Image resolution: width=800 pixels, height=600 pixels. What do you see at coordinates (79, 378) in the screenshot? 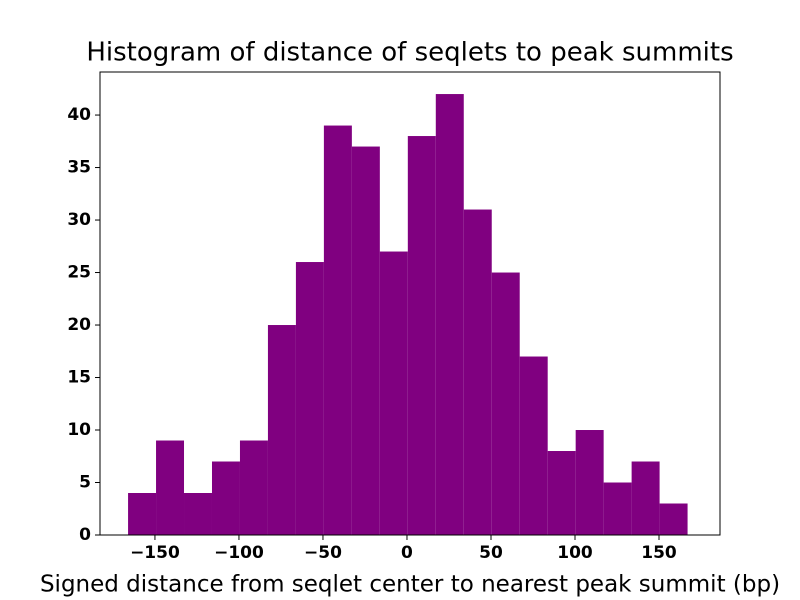
I see `y-tick-label: 15` at bounding box center [79, 378].